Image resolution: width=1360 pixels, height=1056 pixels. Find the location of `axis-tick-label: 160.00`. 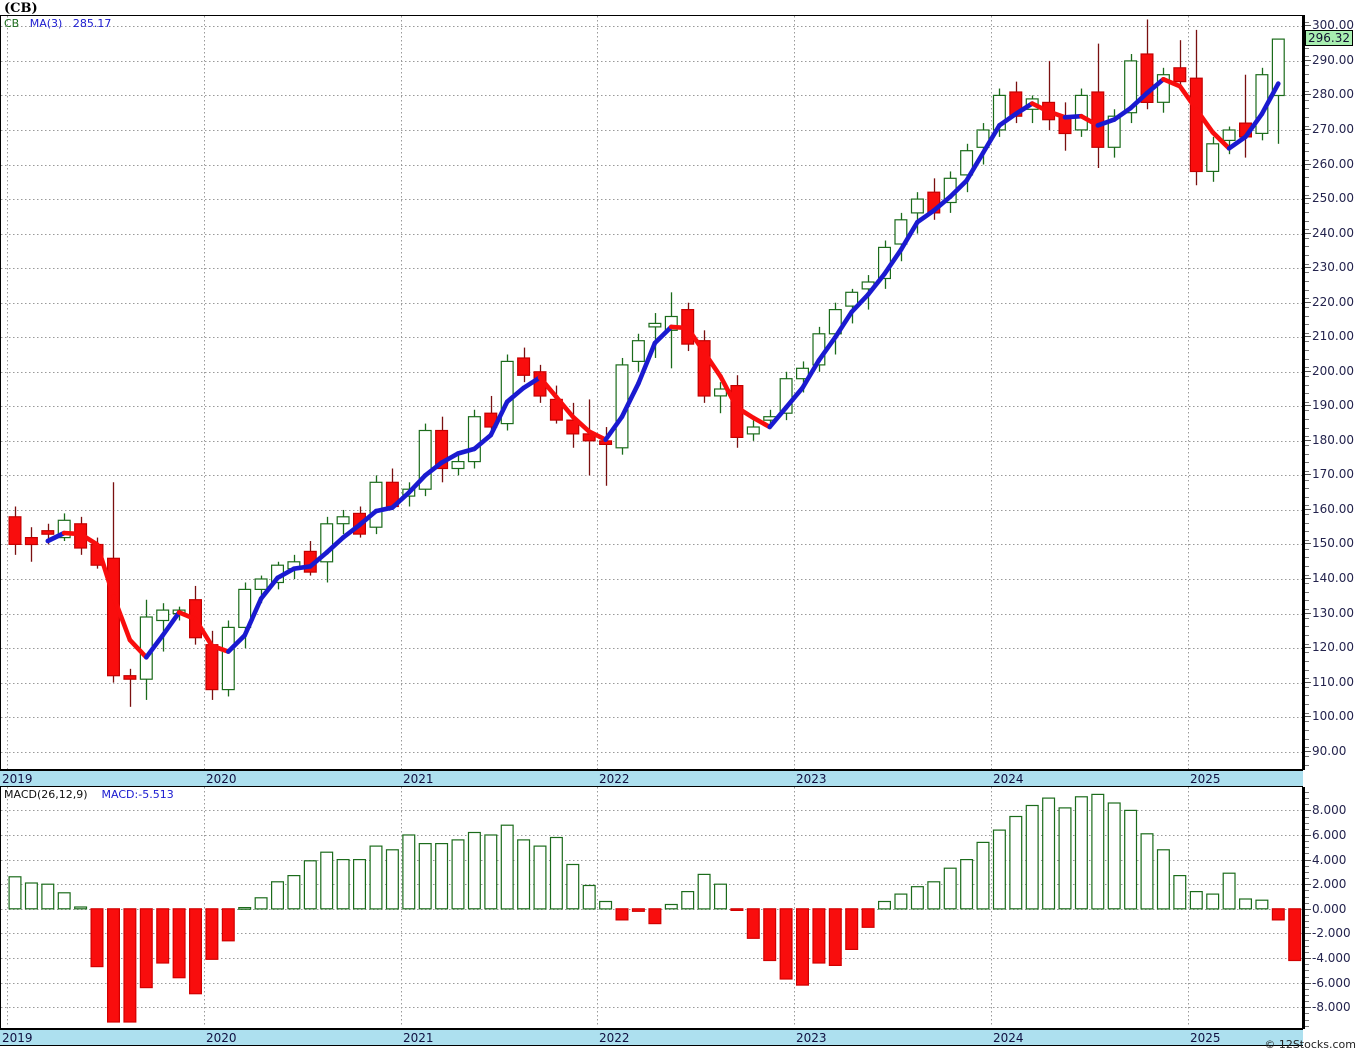

axis-tick-label: 160.00 is located at coordinates (1333, 508).